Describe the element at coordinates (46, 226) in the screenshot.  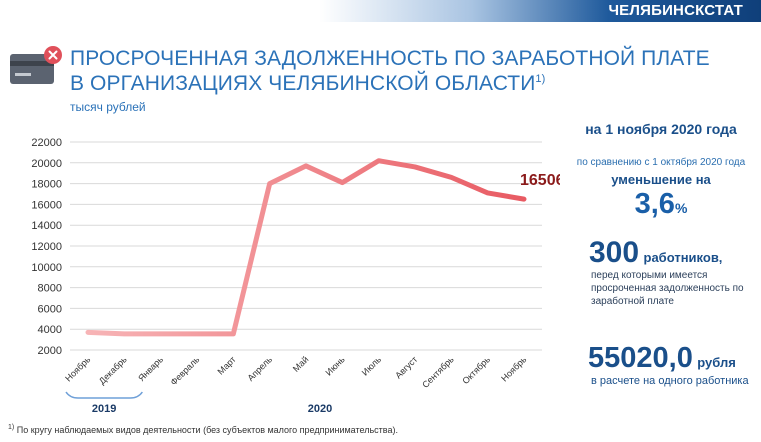
I see `y-tick-label: 14000` at that location.